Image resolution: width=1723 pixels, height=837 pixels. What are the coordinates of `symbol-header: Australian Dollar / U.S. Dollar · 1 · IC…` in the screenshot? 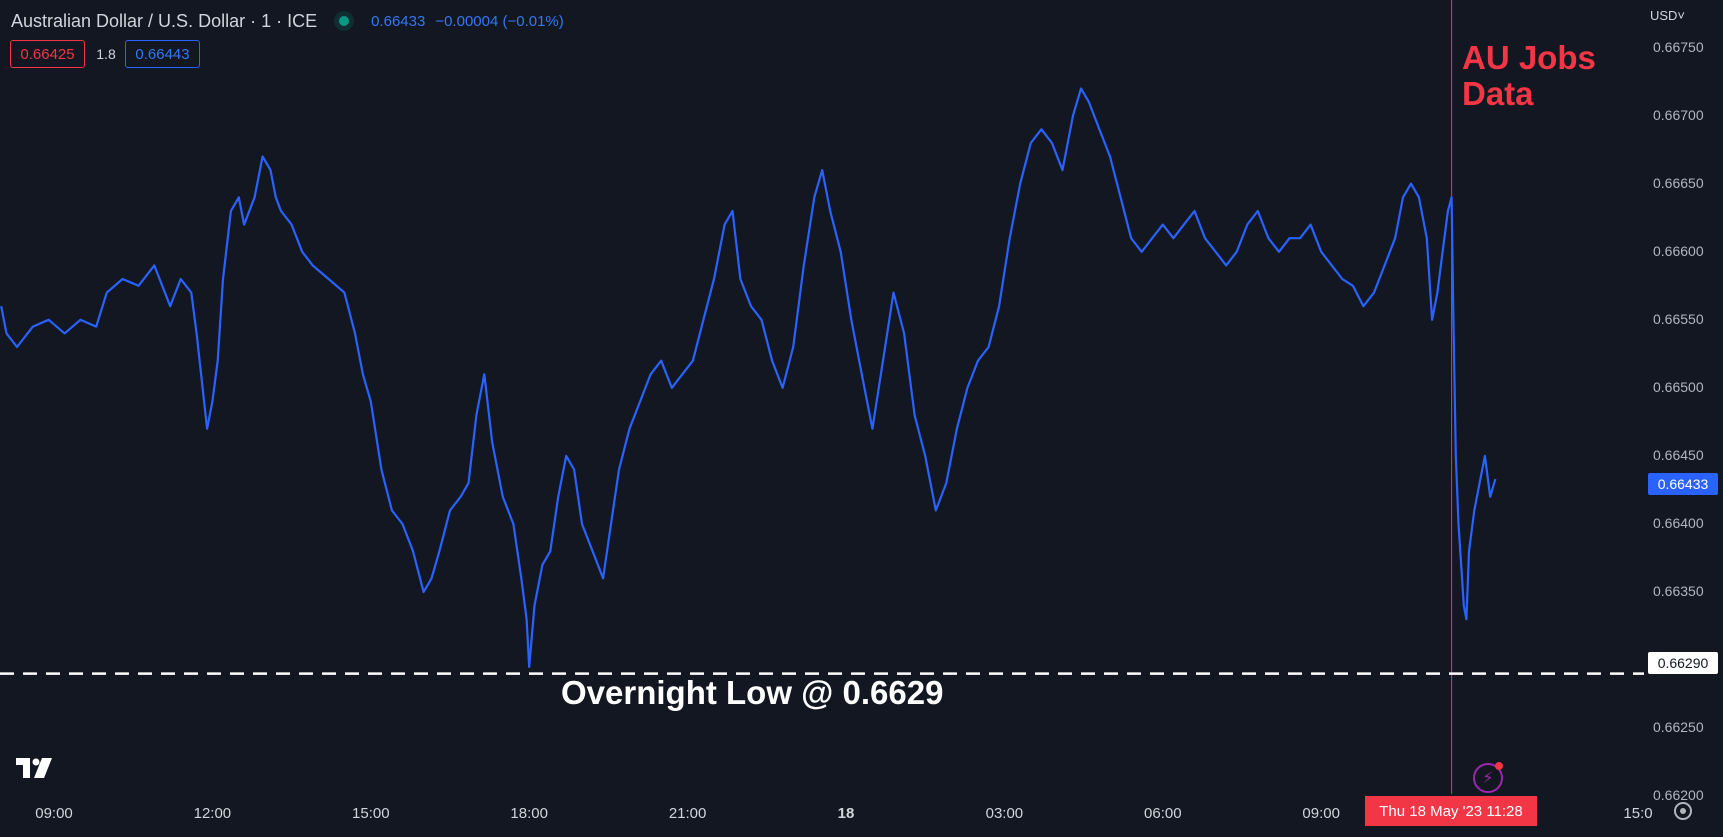 It's located at (287, 21).